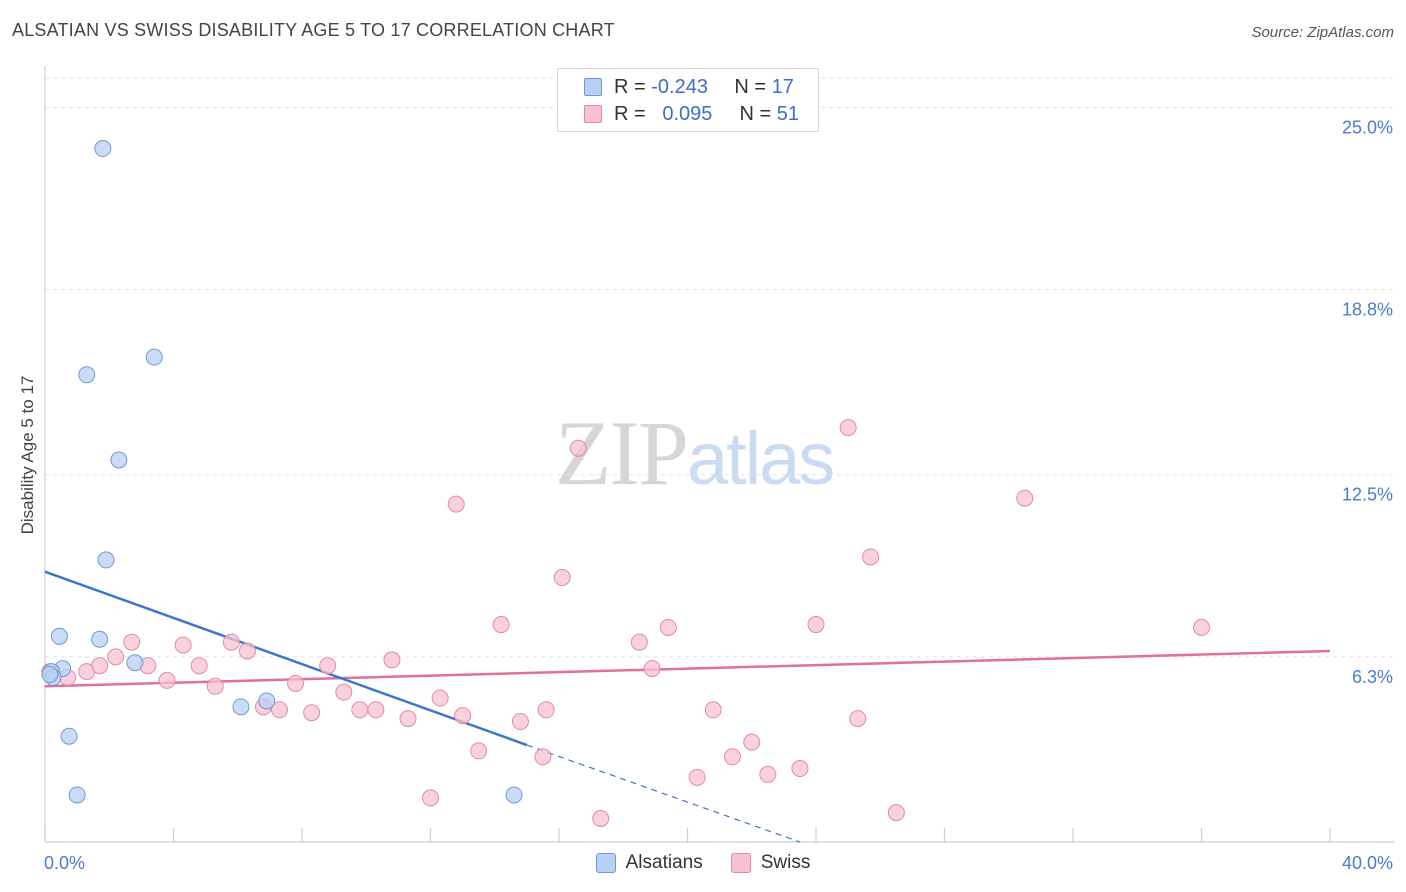  I want to click on correlation-legend: R = -0.243 N = 17 R = 0.095 N = 51, so click(688, 100).